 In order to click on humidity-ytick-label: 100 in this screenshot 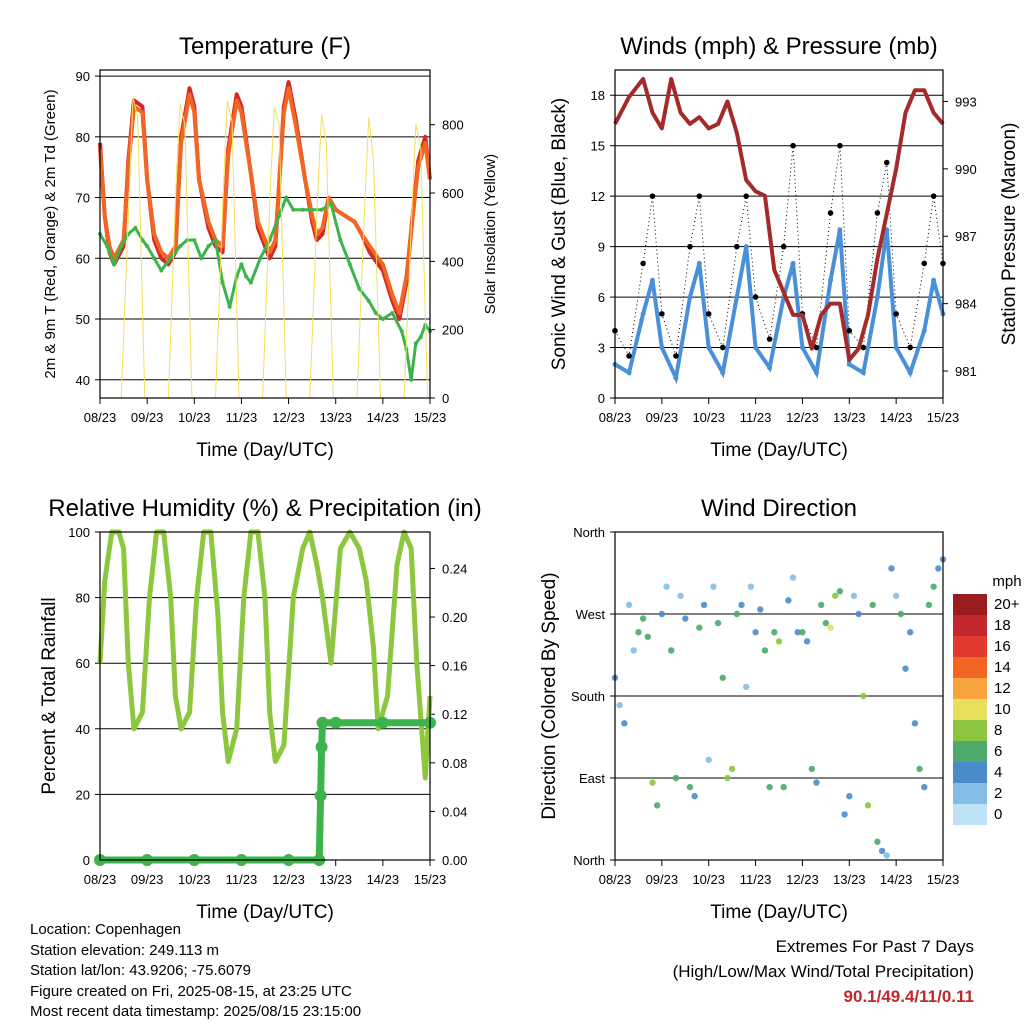, I will do `click(79, 532)`.